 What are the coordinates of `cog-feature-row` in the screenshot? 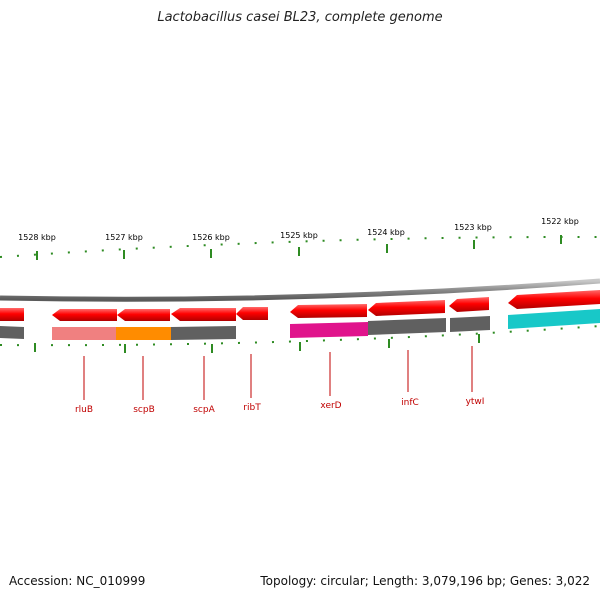 It's located at (300, 324).